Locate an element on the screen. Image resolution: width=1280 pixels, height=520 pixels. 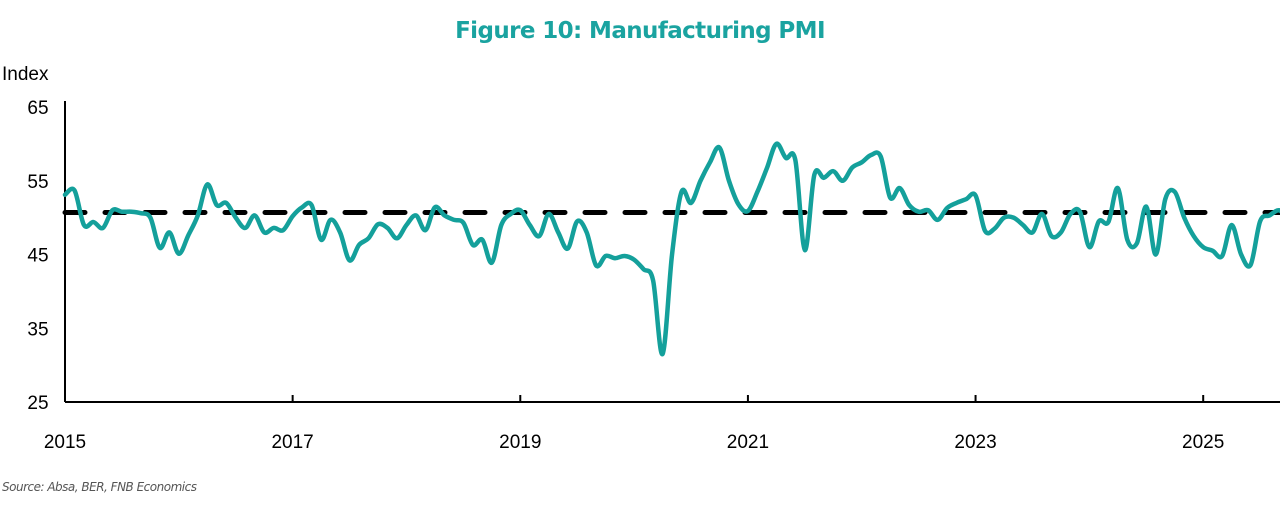
y-tick-label: 35 is located at coordinates (37, 329).